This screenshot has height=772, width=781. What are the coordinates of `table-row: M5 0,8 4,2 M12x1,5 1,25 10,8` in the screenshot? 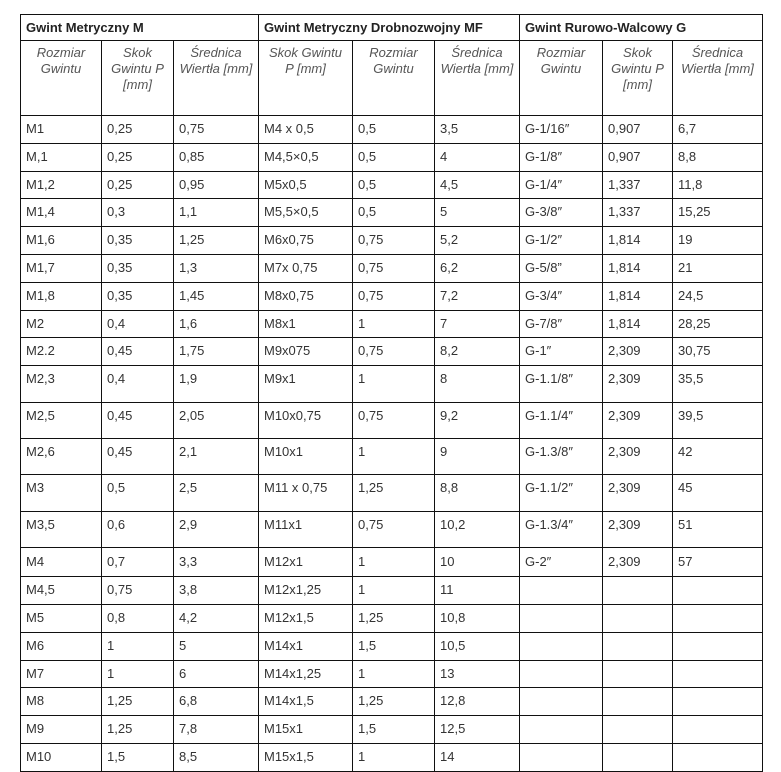 It's located at (391, 618).